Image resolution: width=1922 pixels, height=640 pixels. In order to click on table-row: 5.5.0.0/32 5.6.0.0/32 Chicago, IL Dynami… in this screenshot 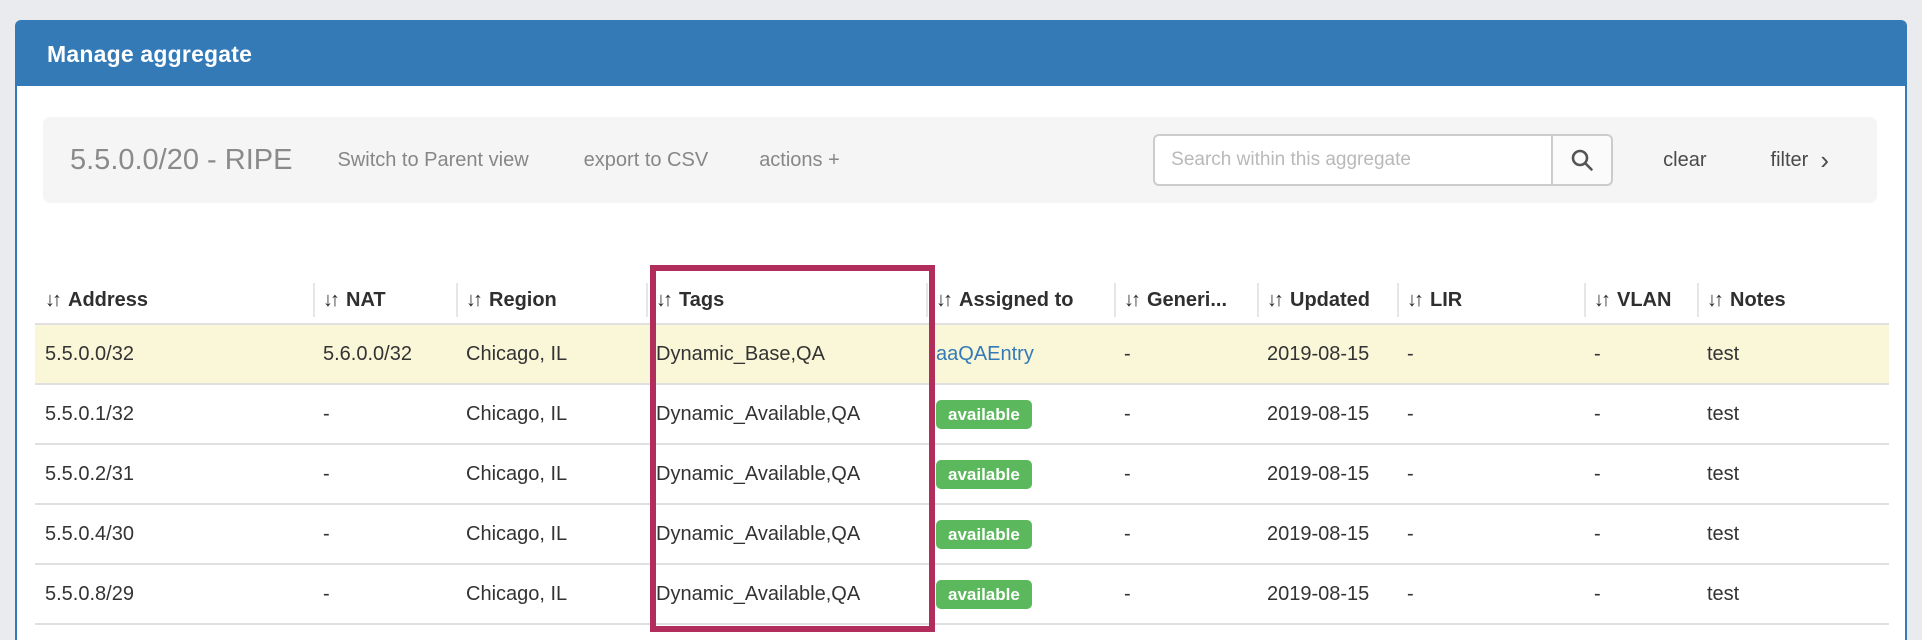, I will do `click(962, 355)`.